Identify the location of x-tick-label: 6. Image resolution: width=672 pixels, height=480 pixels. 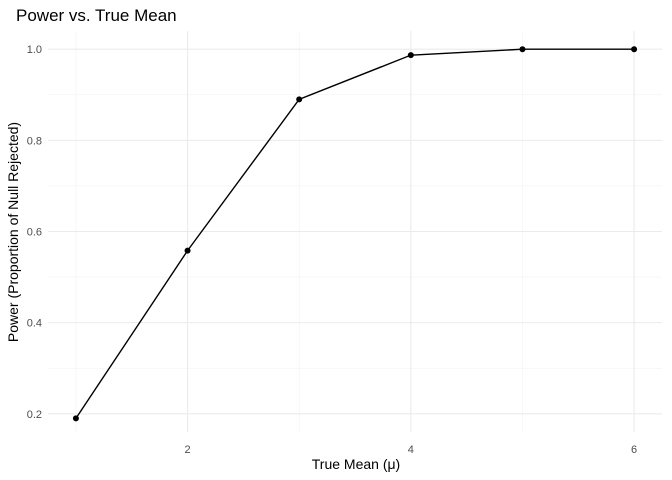
(634, 450).